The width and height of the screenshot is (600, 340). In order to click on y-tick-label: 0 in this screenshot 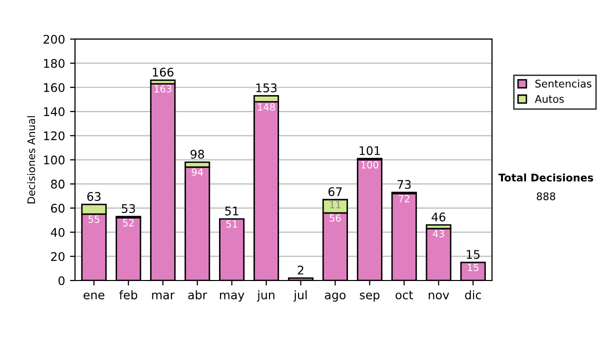, I will do `click(61, 281)`.